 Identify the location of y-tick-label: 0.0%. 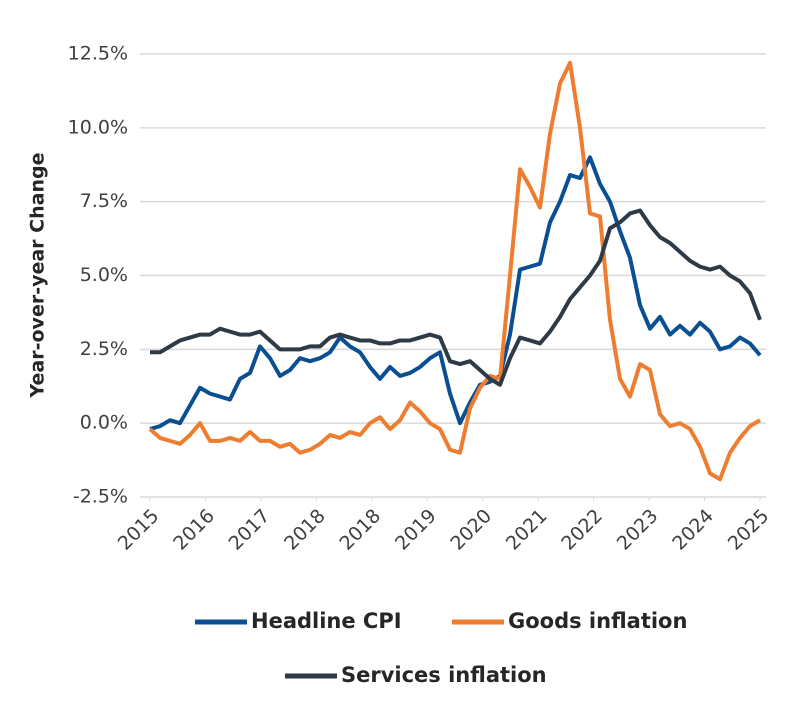
(104, 423).